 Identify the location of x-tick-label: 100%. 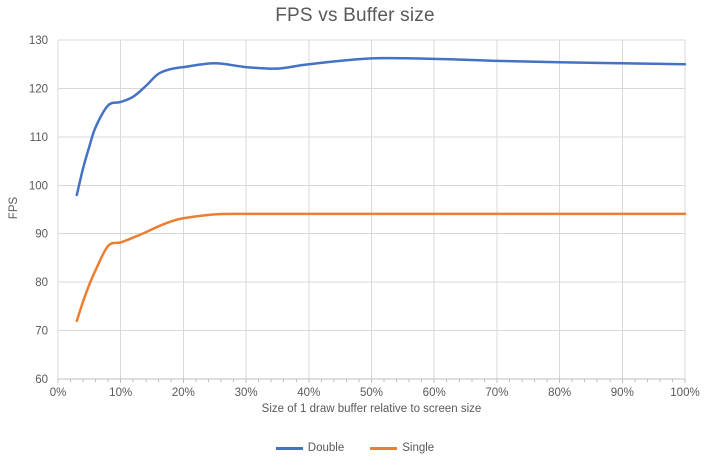
(684, 393).